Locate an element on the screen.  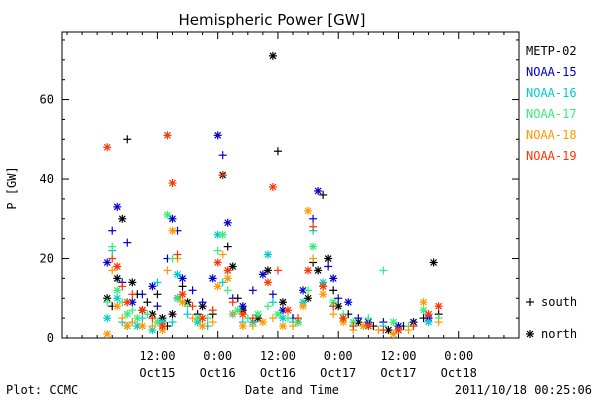
legend-entry: NOAA-16 is located at coordinates (551, 93).